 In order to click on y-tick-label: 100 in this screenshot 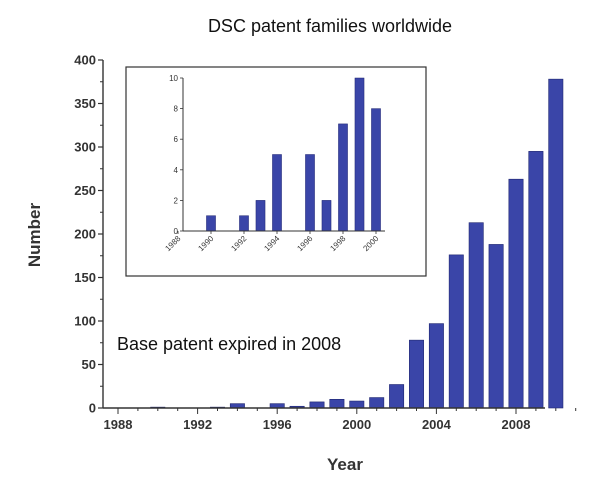, I will do `click(85, 321)`.